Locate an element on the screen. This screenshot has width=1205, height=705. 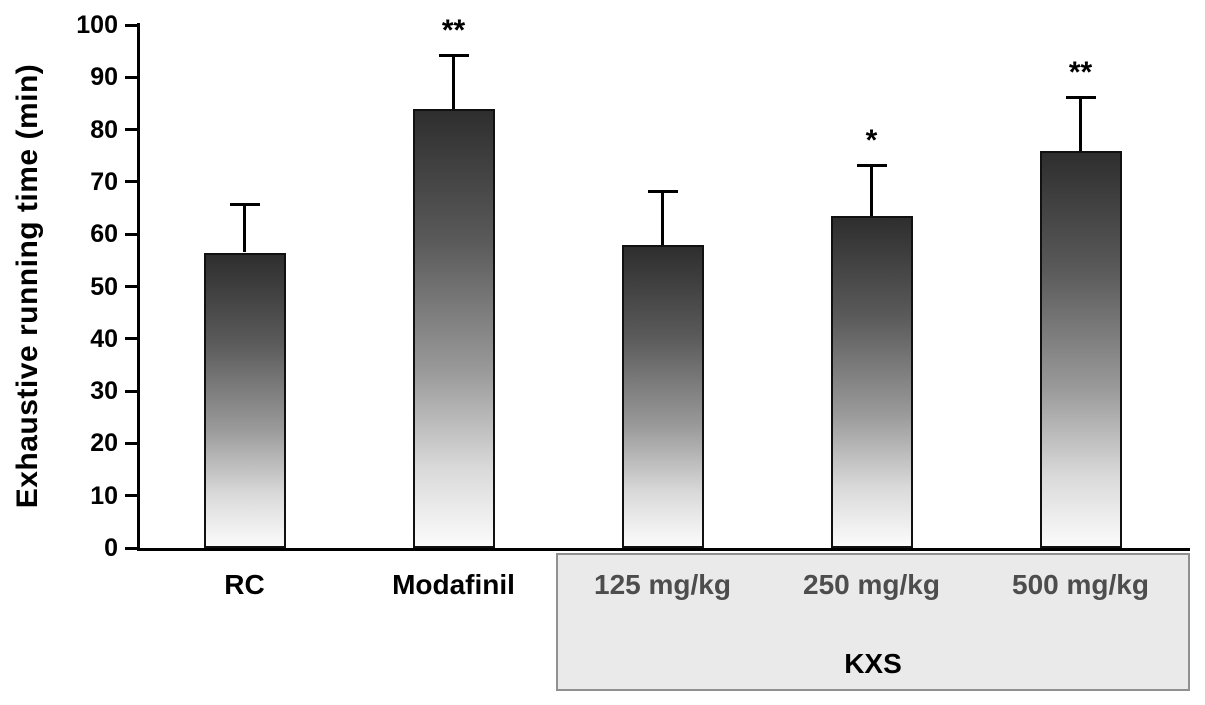
x-category-label: RC is located at coordinates (244, 584).